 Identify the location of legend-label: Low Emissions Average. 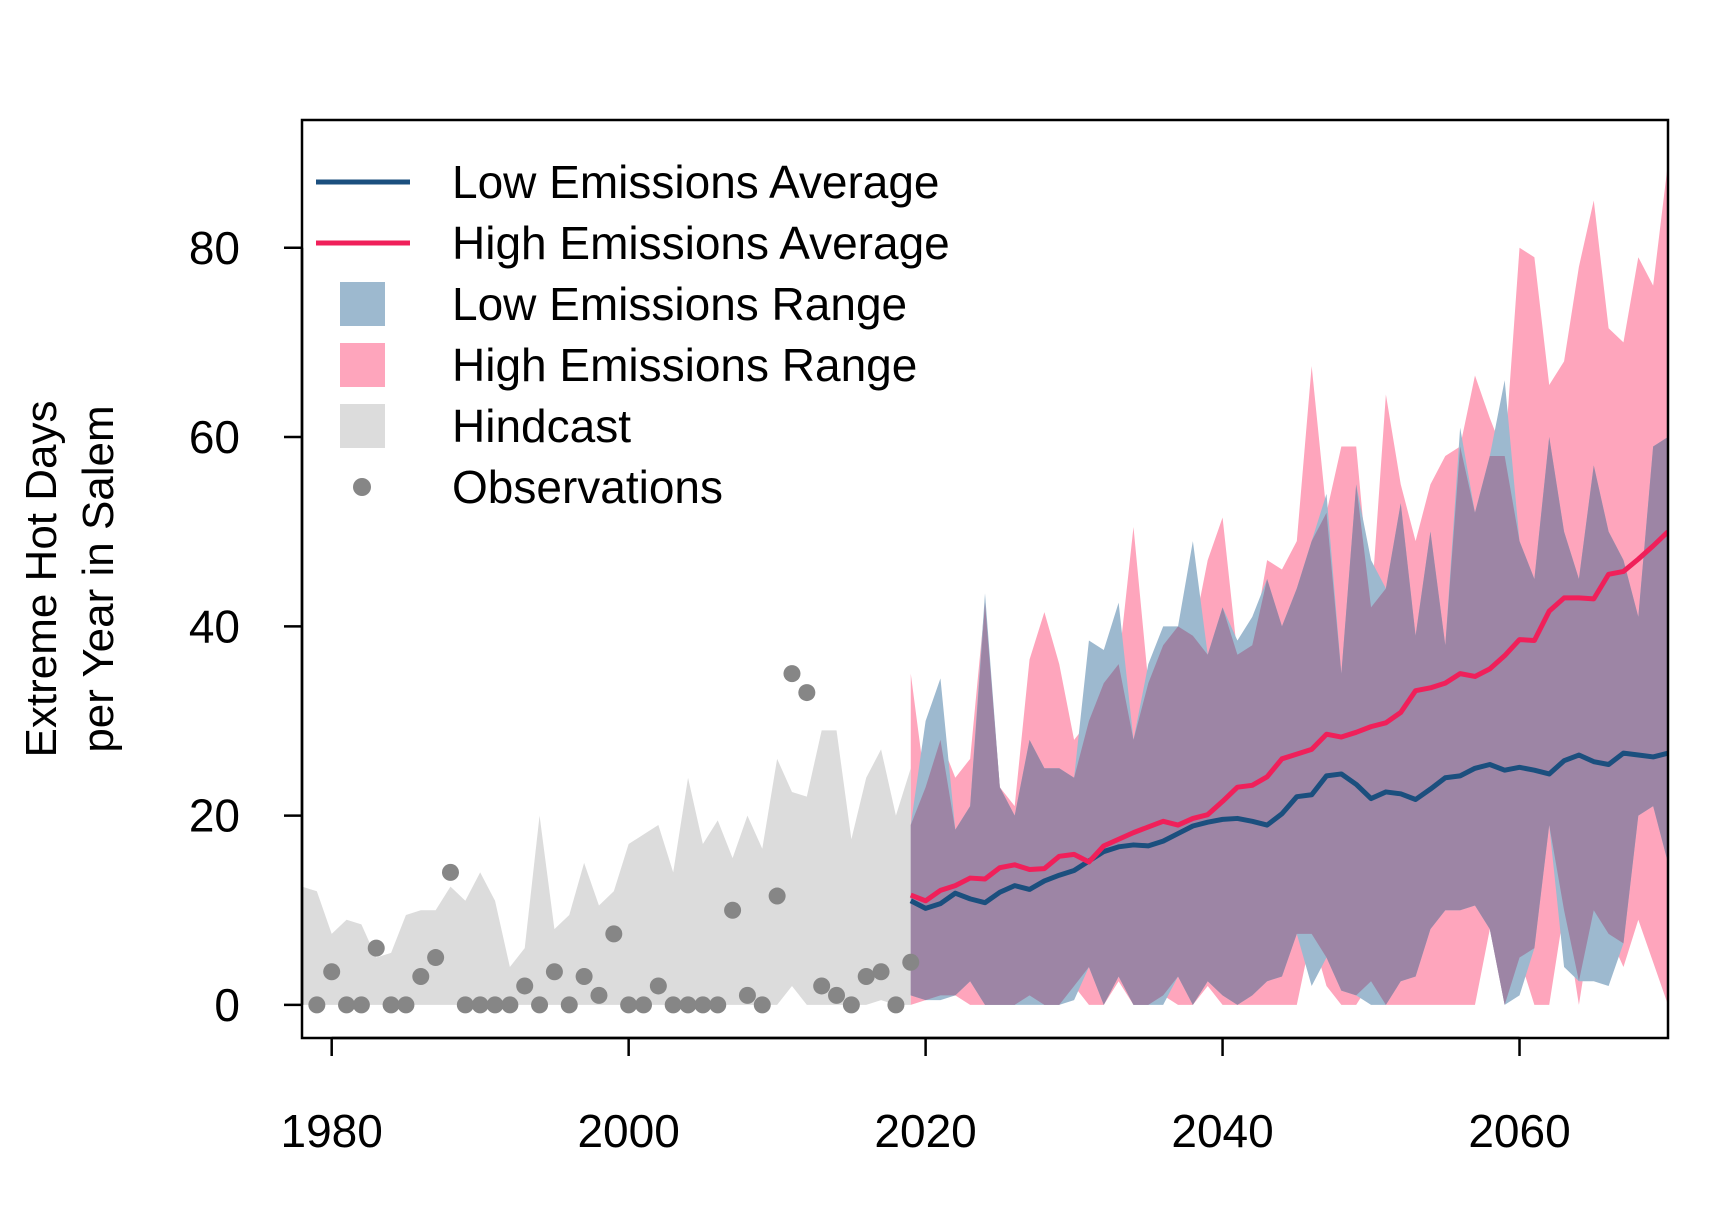
(696, 182).